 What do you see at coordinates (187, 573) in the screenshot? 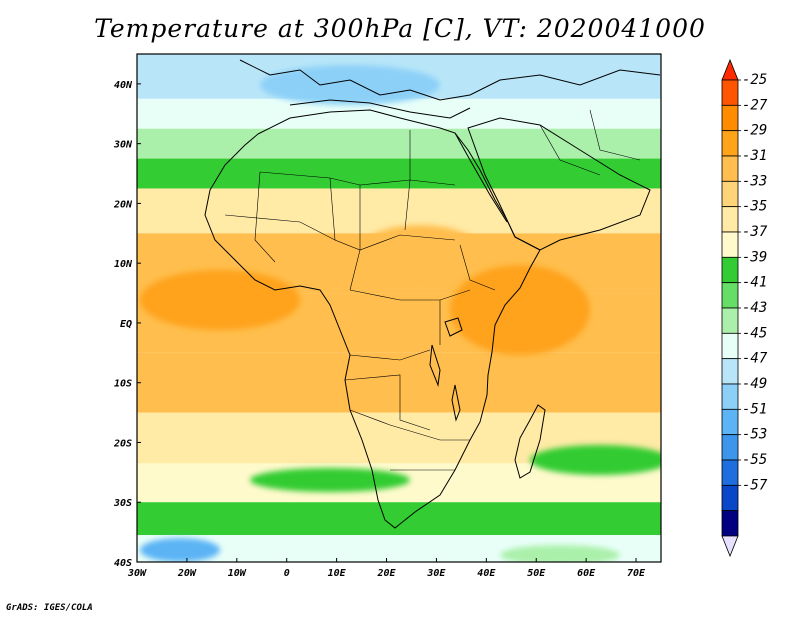
I see `lon-tick-label: 20W` at bounding box center [187, 573].